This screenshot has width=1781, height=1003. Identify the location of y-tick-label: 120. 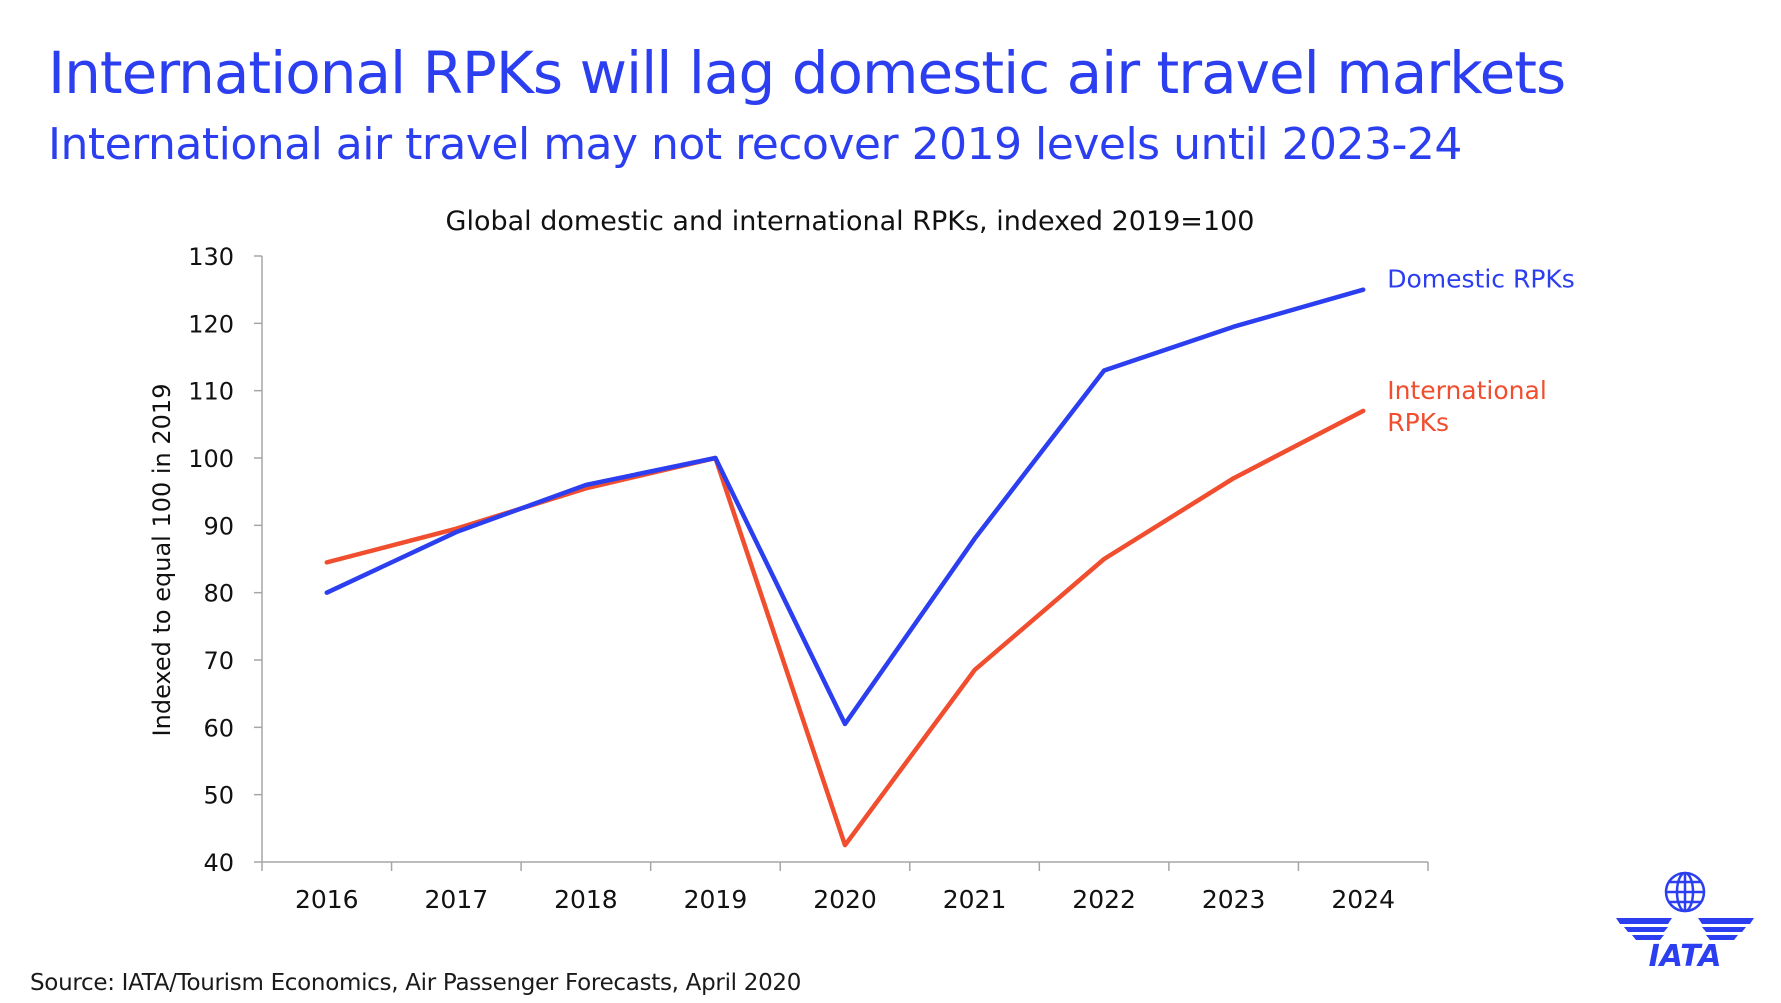
(211, 324).